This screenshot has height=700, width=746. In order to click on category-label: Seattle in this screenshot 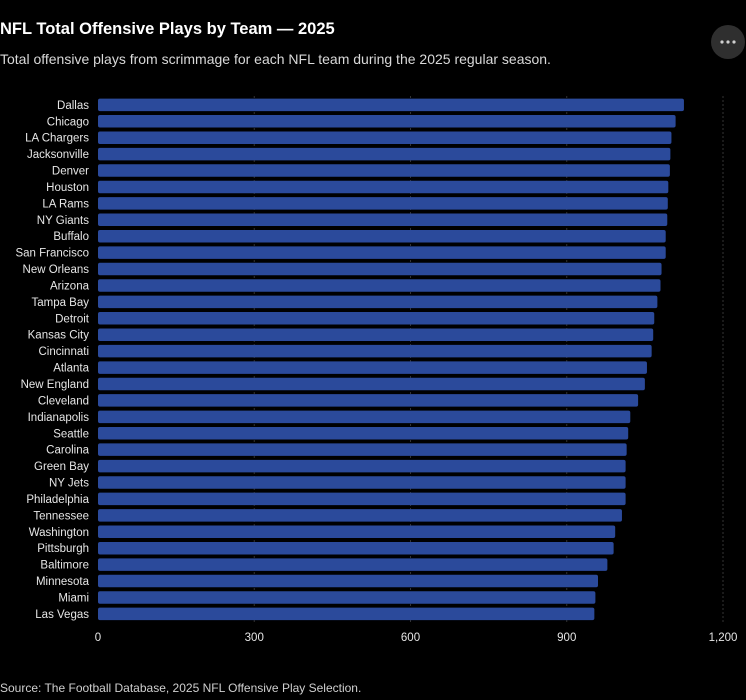, I will do `click(71, 434)`.